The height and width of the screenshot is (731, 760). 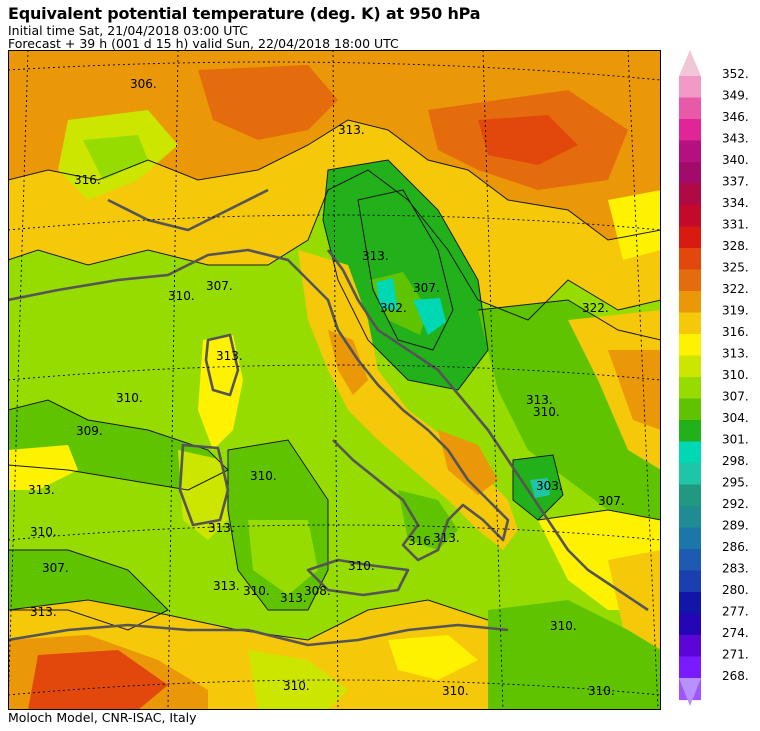 What do you see at coordinates (690, 63) in the screenshot?
I see `colorbar-top-arrow` at bounding box center [690, 63].